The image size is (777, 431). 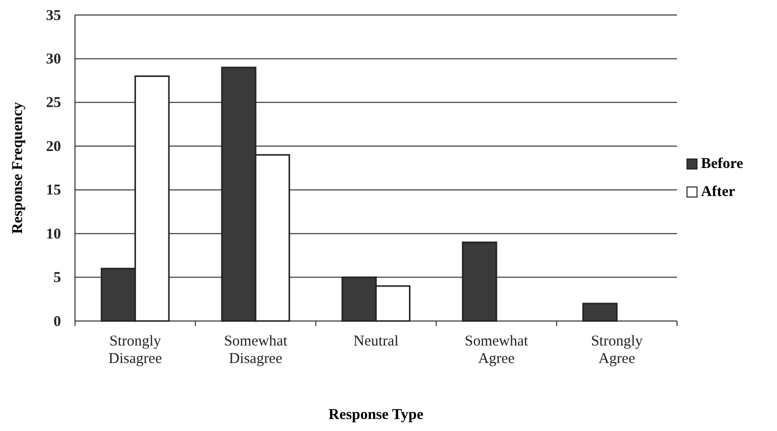 What do you see at coordinates (722, 164) in the screenshot?
I see `legend-label: Before` at bounding box center [722, 164].